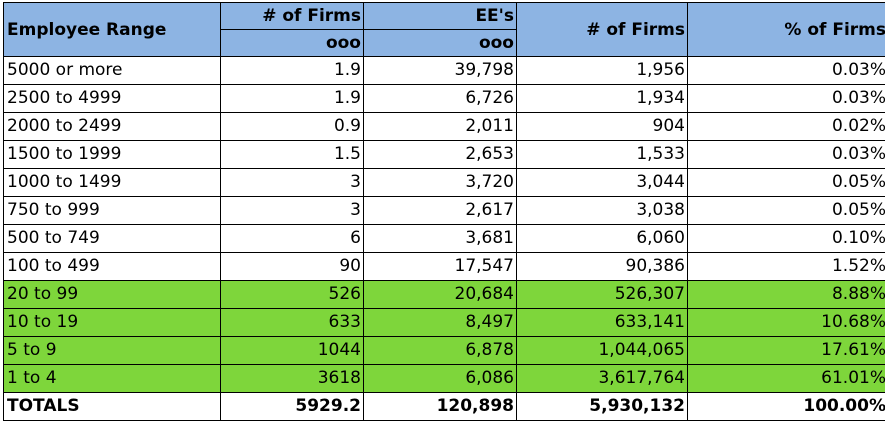 The image size is (885, 428). I want to click on header-employee-range: Employee Range, so click(112, 30).